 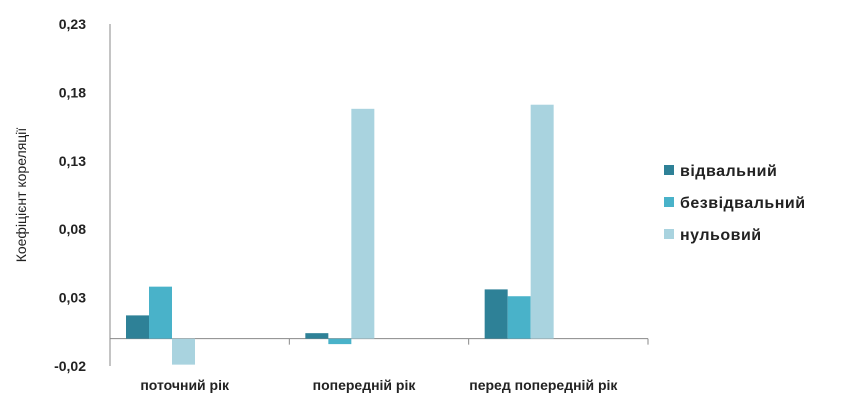 I want to click on y-tick-labels: -0,02 0,03 0,08 0,13 0,18 0,23, so click(x=70, y=195).